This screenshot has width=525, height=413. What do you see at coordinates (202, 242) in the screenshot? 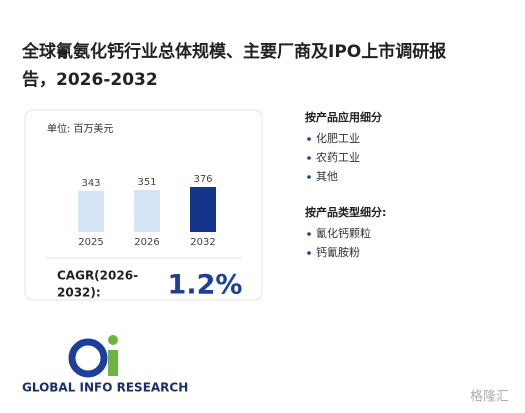
I see `x-tick-label: 2032` at bounding box center [202, 242].